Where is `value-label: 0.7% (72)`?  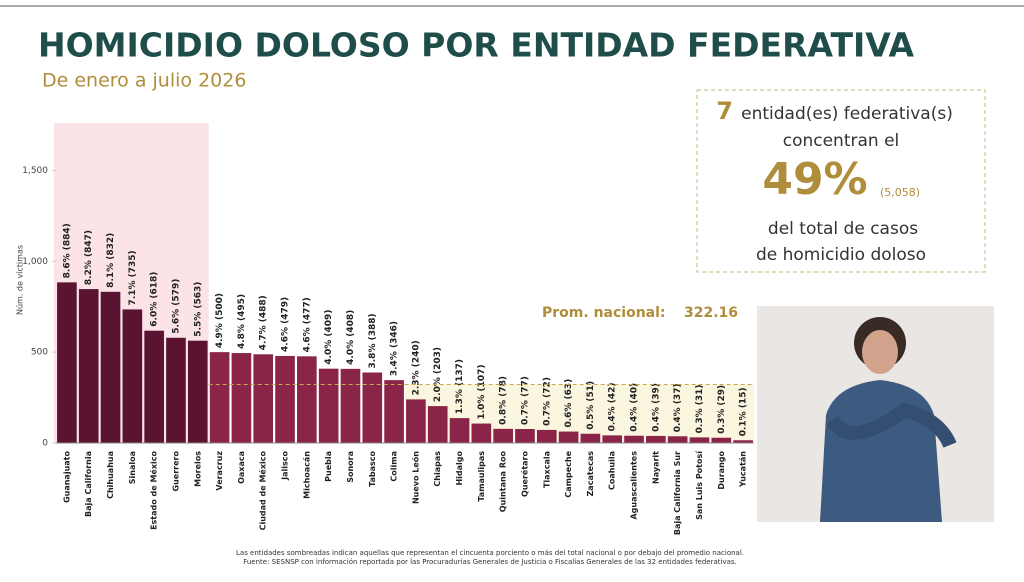 value-label: 0.7% (72) is located at coordinates (547, 401).